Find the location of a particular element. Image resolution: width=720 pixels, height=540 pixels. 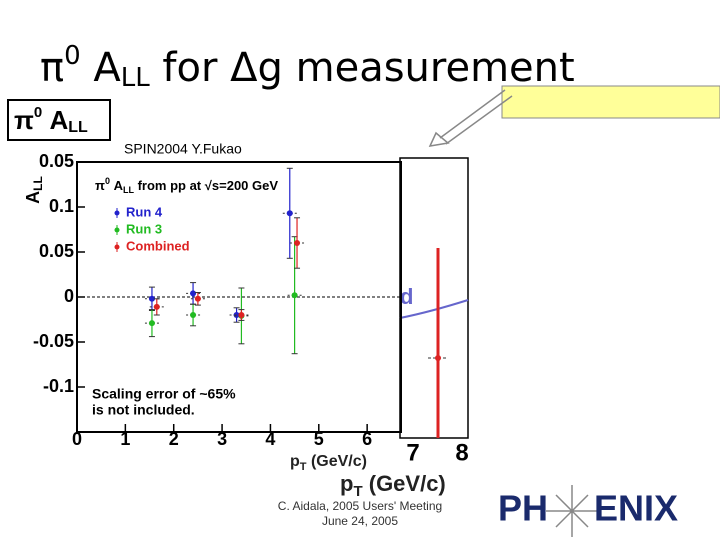

x-tick-label: 0 is located at coordinates (77, 439).